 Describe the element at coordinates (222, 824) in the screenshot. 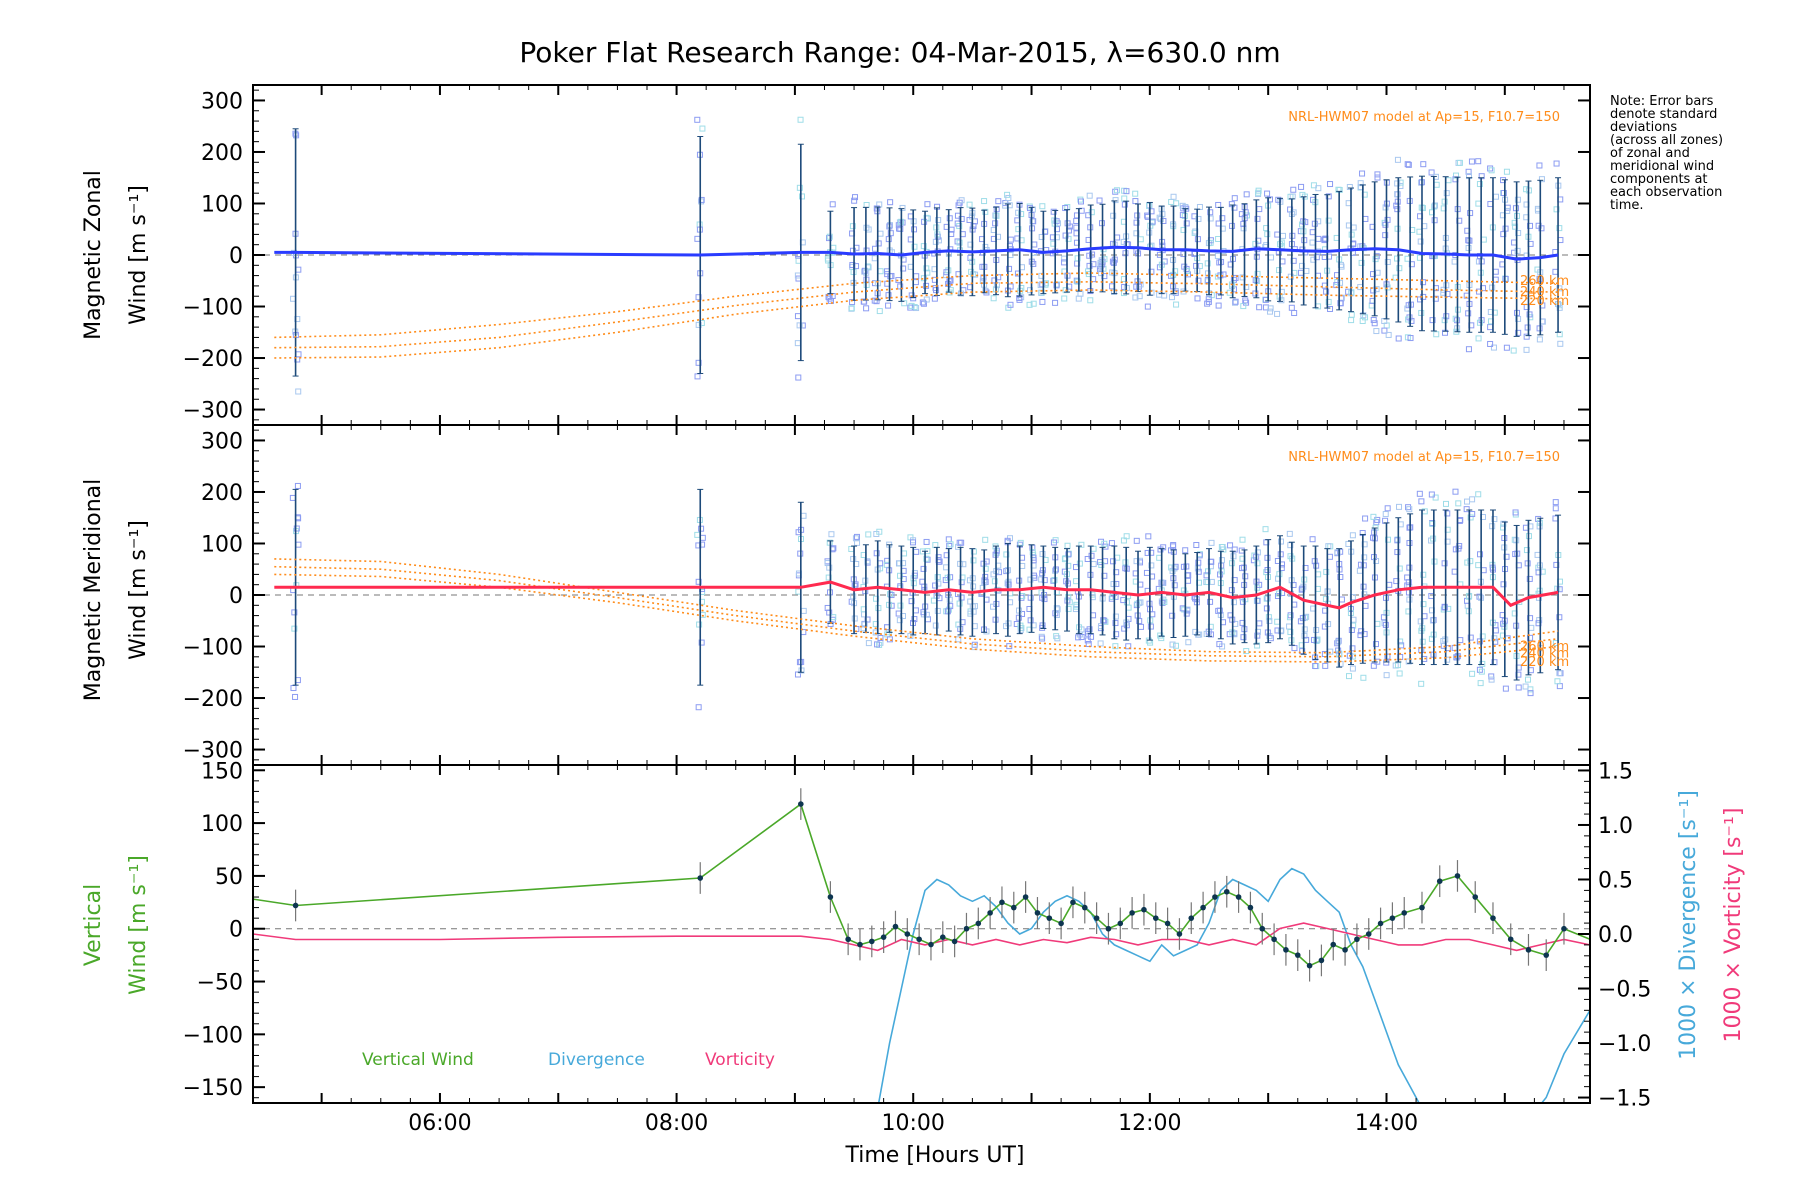

I see `y-tick-label: 100` at that location.